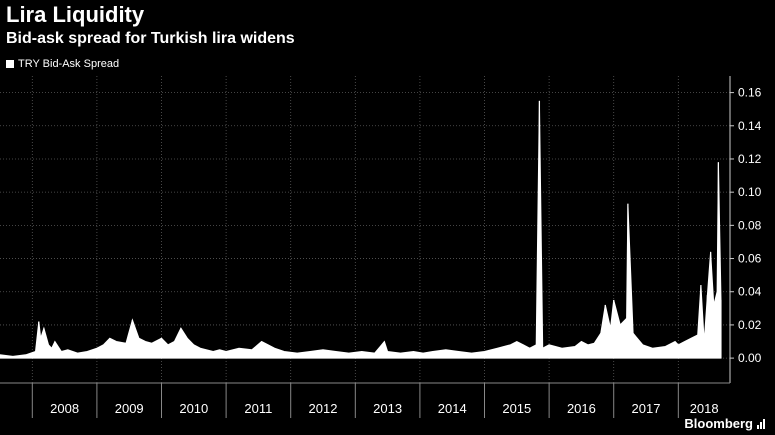 The width and height of the screenshot is (775, 435). What do you see at coordinates (750, 259) in the screenshot?
I see `y-tick-label: 0.06` at bounding box center [750, 259].